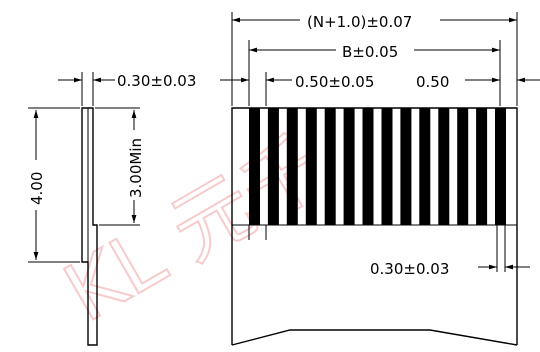  Describe the element at coordinates (334, 82) in the screenshot. I see `pitch-label: 0.50±0.05` at that location.